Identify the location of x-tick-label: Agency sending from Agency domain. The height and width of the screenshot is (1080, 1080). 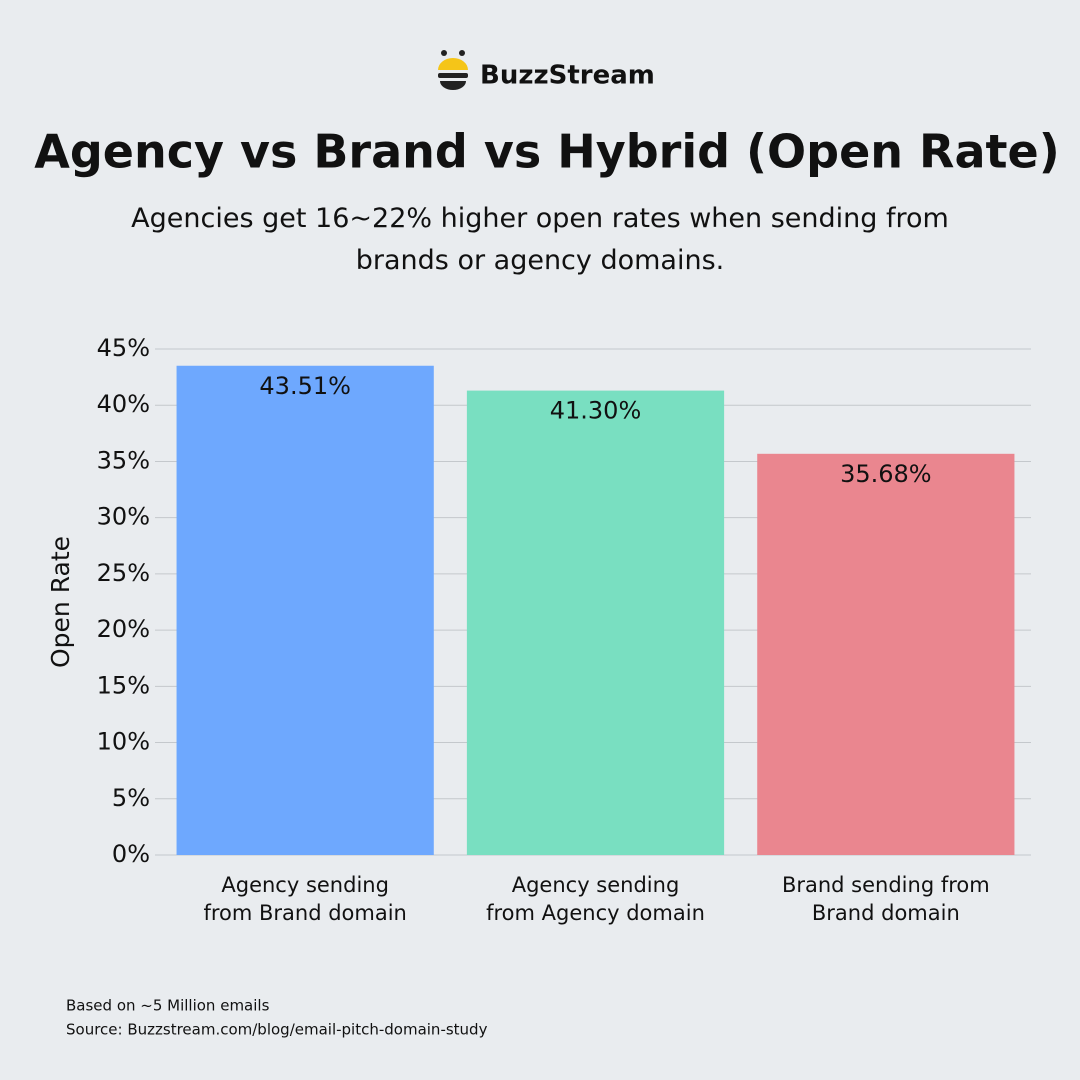
(595, 899).